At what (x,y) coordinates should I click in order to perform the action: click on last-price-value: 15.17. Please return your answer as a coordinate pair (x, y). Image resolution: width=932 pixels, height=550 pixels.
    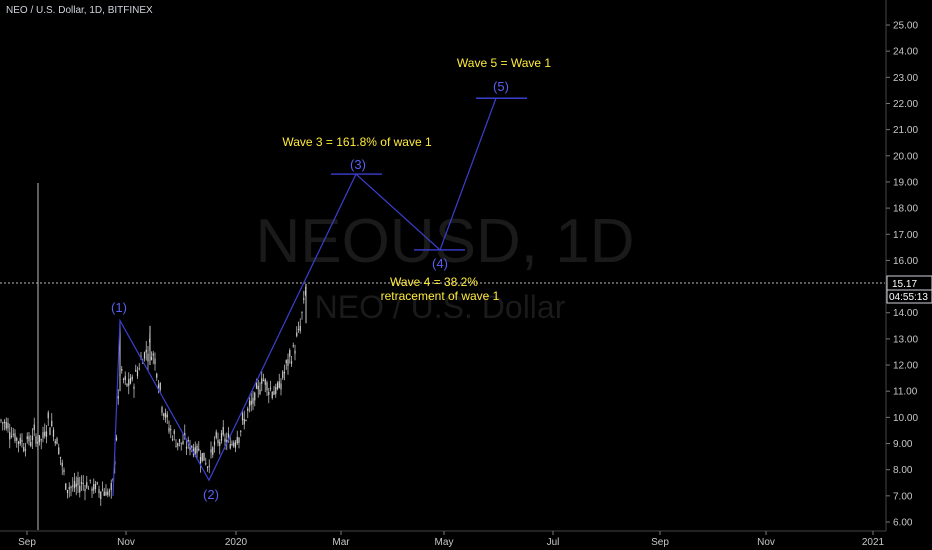
    Looking at the image, I should click on (904, 284).